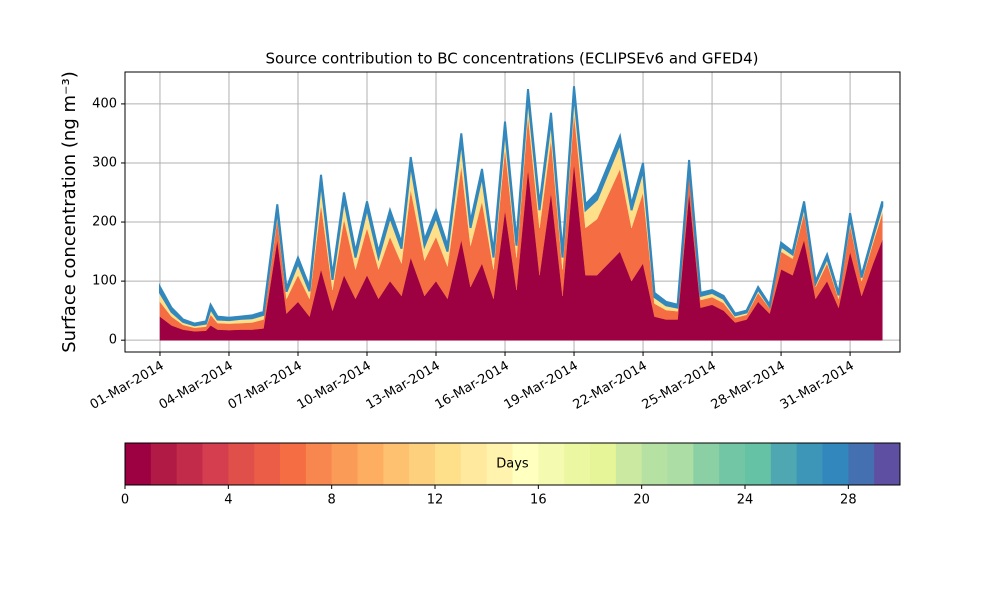  What do you see at coordinates (472, 386) in the screenshot?
I see `x-tick-label: 16-Mar-2014` at bounding box center [472, 386].